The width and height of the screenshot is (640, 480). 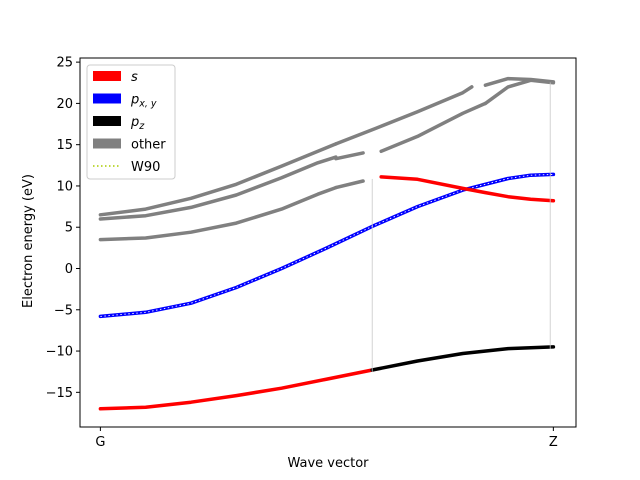 I want to click on x-tick-label: Z, so click(x=553, y=442).